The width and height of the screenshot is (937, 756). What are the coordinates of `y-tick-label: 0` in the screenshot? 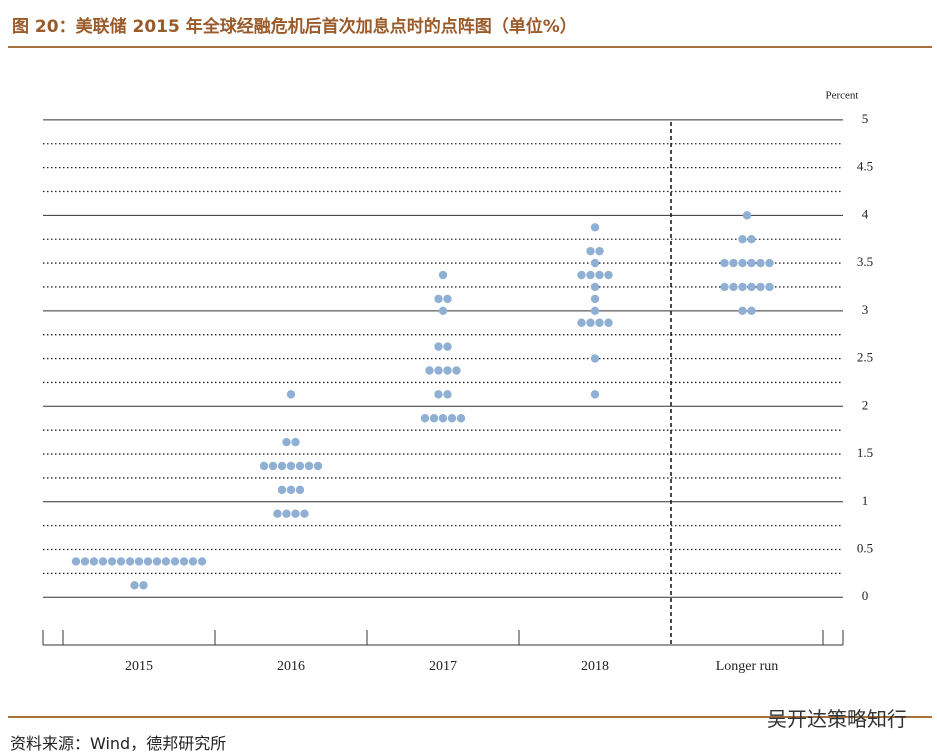 It's located at (865, 595).